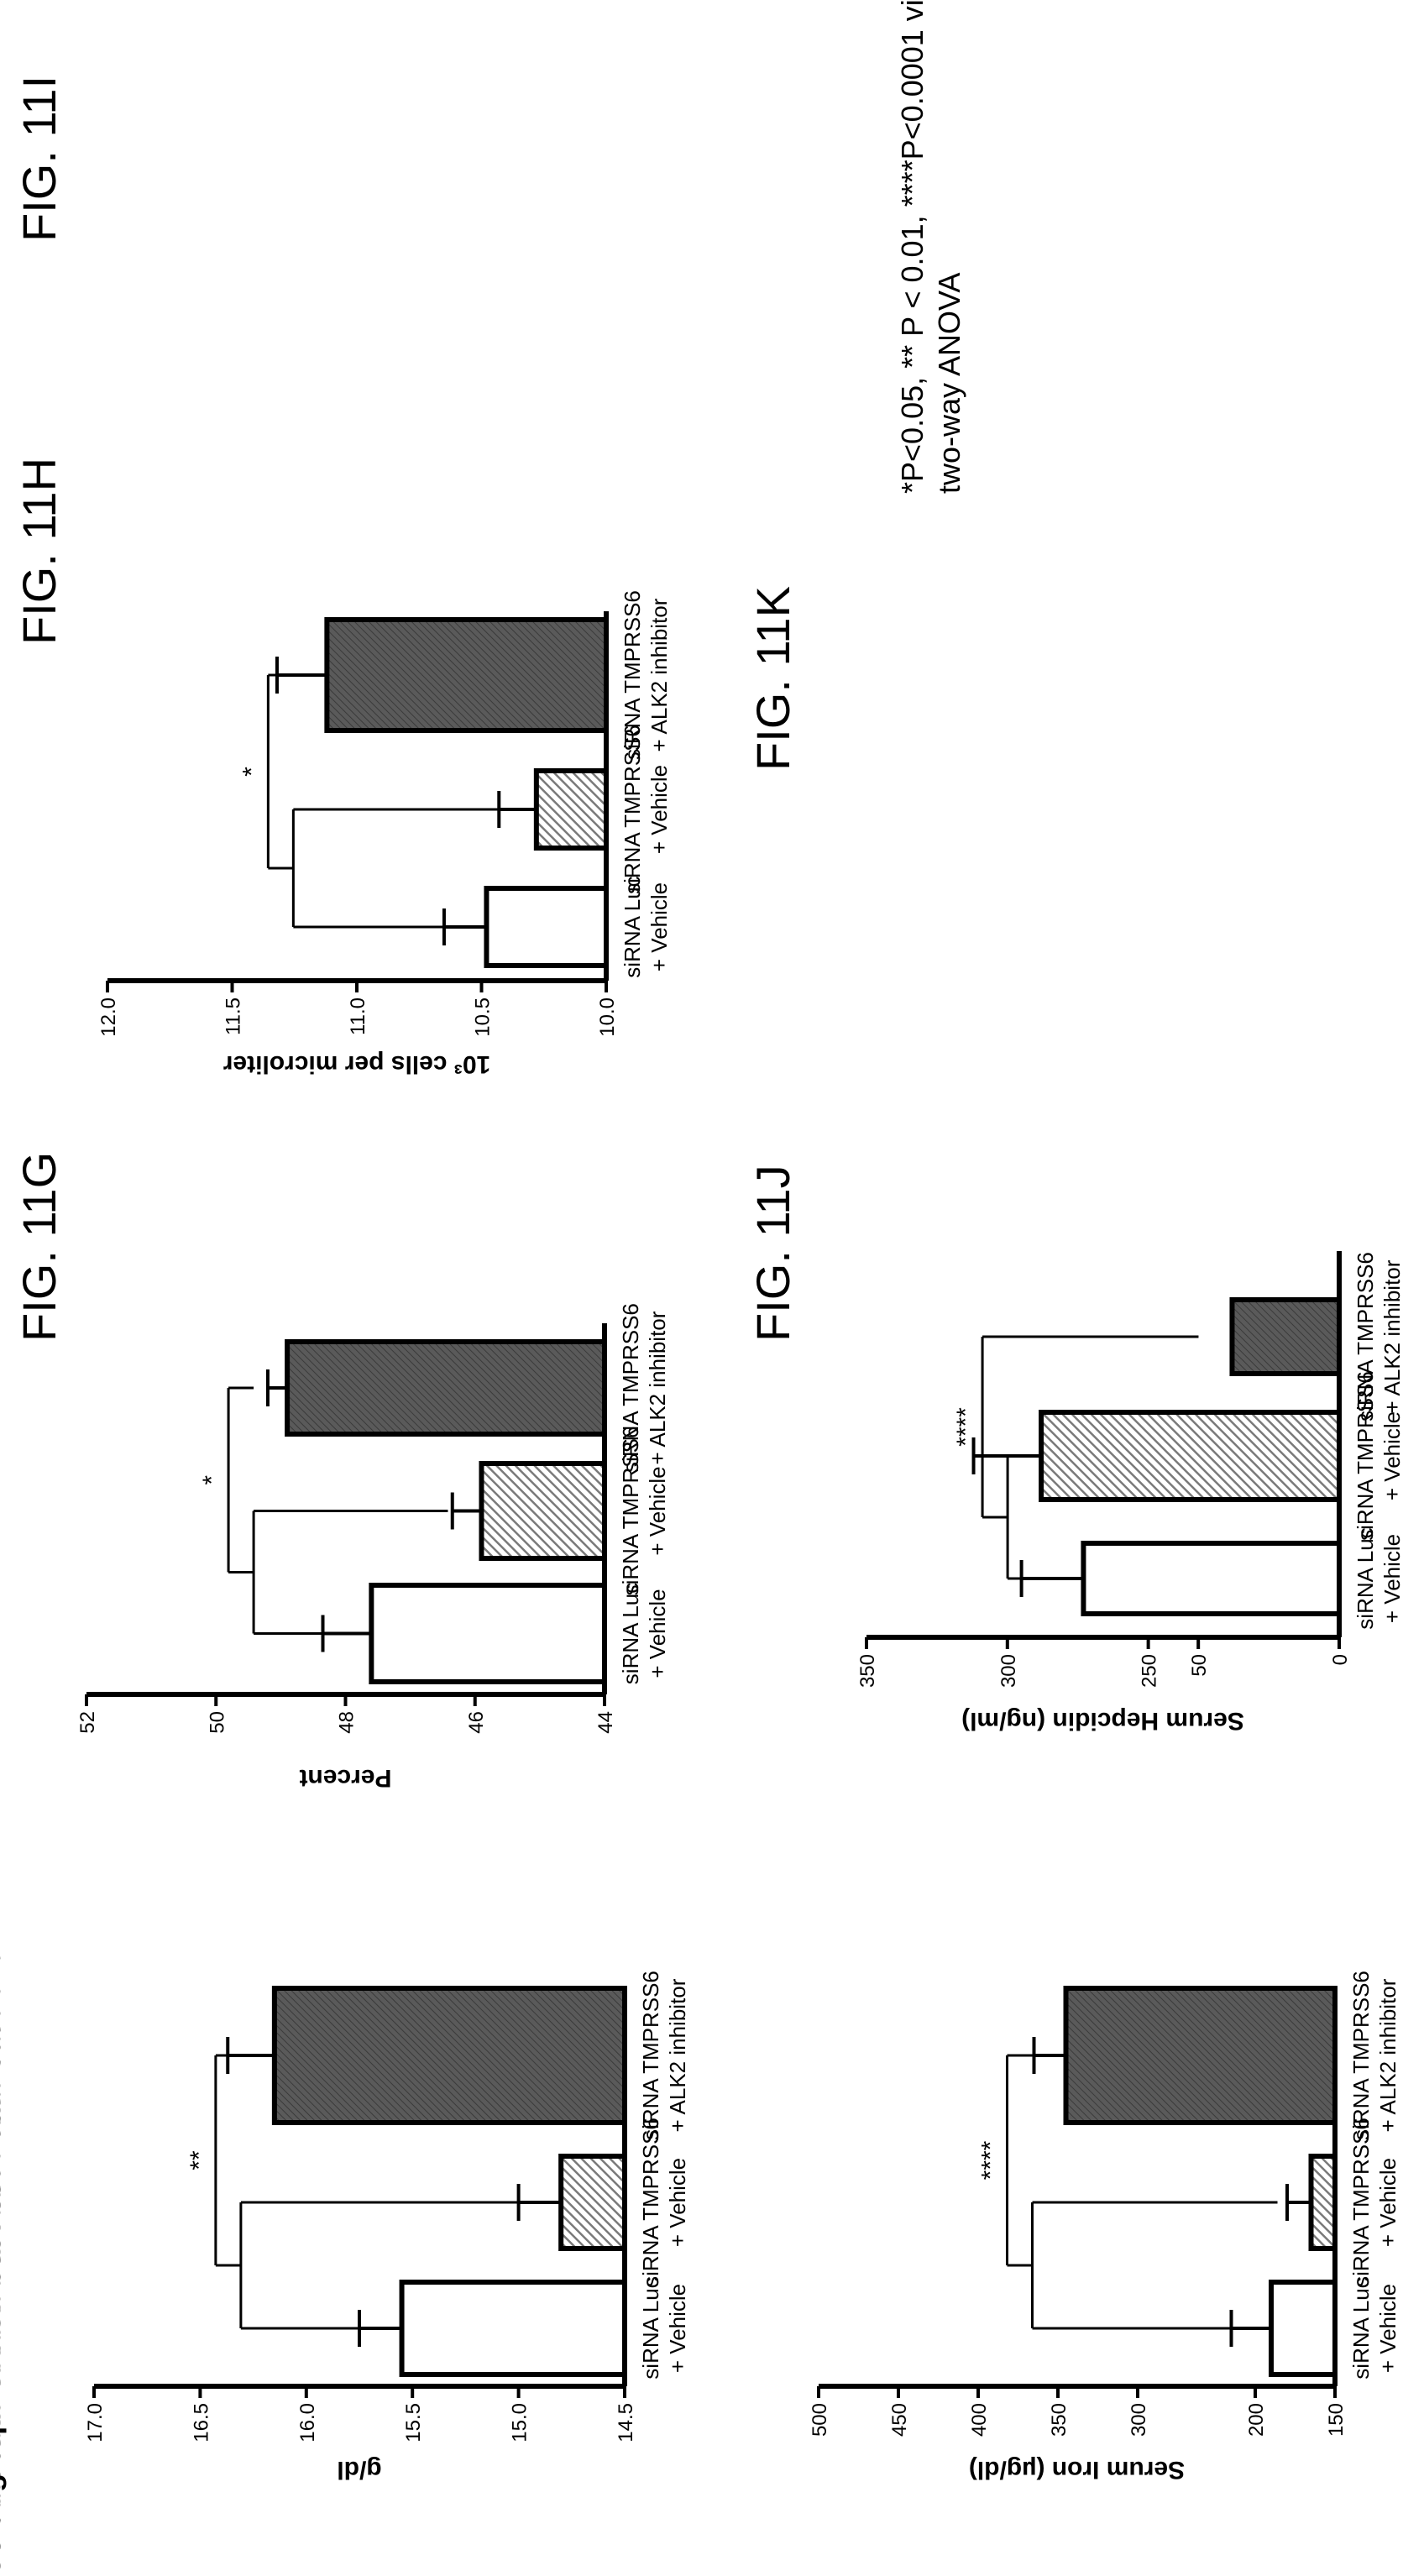 Image resolution: width=1403 pixels, height=2576 pixels. I want to click on chart-title: Serum Hepcidin Levels Post-10d Treatment, so click(3, 2266).